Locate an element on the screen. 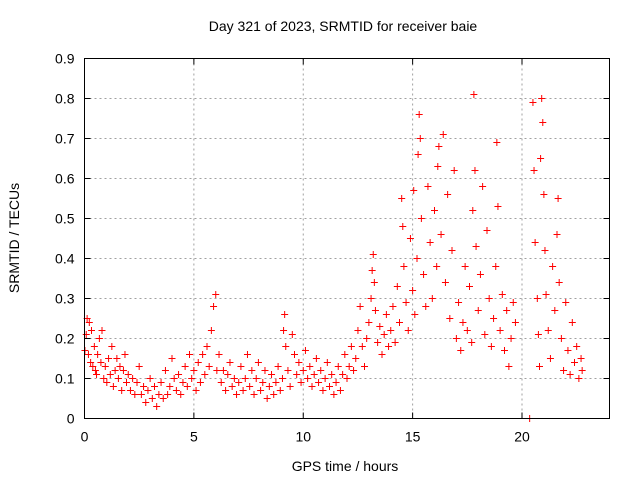 The image size is (640, 480). y-axis-label: SRMTID / TECUs is located at coordinates (14, 238).